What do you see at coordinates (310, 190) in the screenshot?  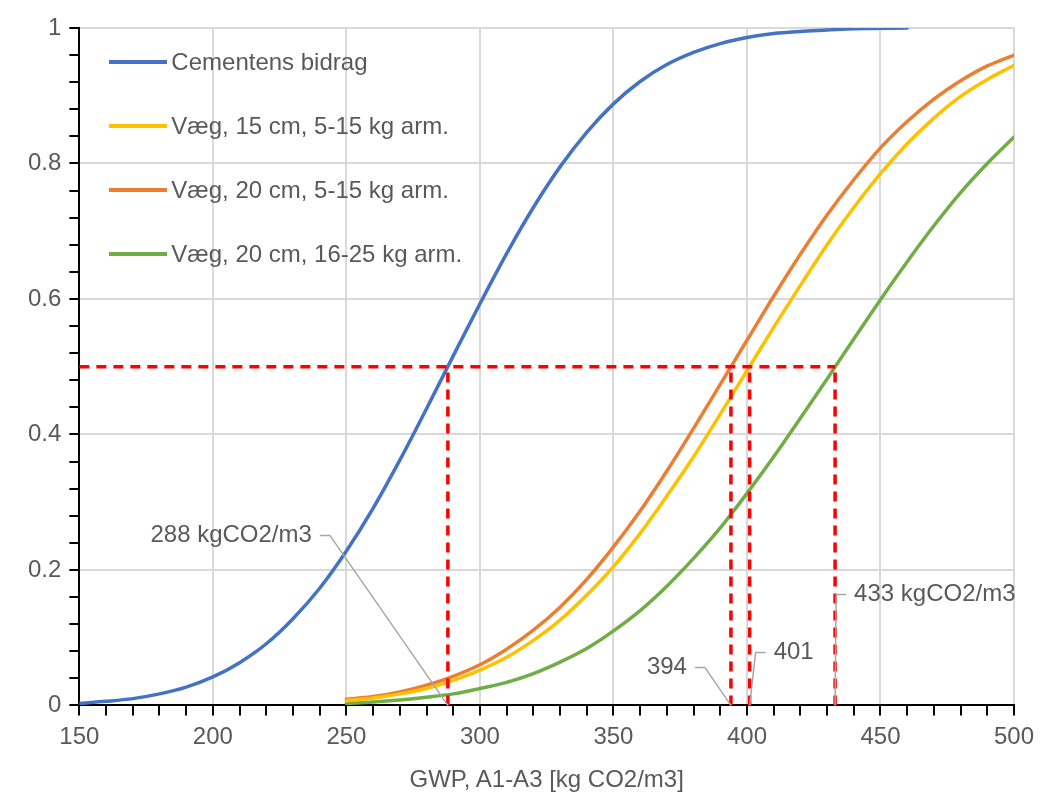 I see `legend-label: Væg, 20 cm, 5-15 kg arm.` at bounding box center [310, 190].